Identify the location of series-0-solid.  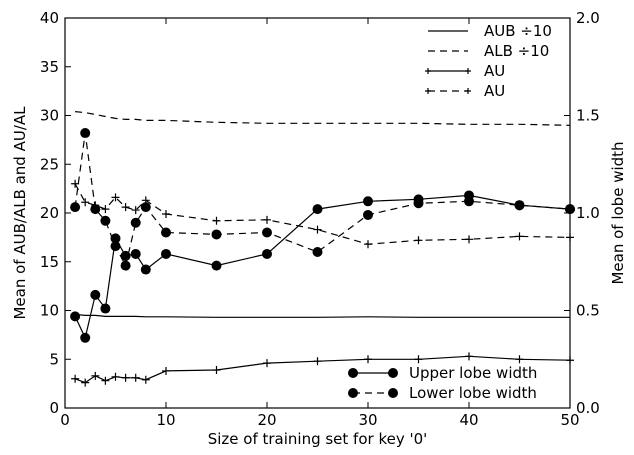
(322, 315).